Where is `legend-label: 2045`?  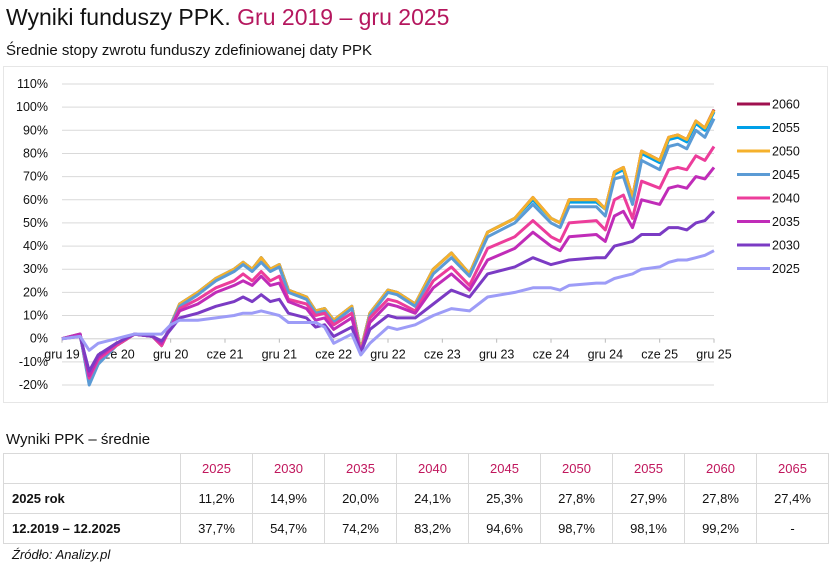 legend-label: 2045 is located at coordinates (786, 175).